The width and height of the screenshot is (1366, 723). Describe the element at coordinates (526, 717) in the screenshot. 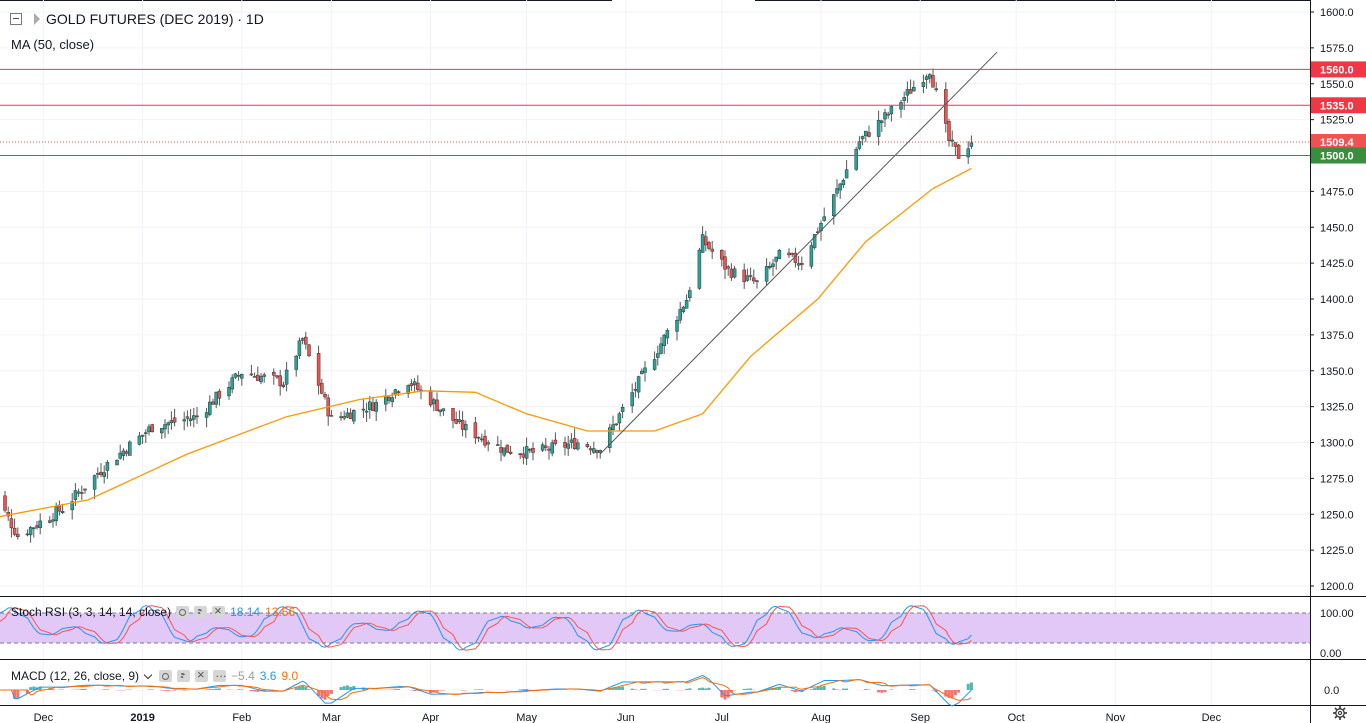

I see `time-tick-label: May` at that location.